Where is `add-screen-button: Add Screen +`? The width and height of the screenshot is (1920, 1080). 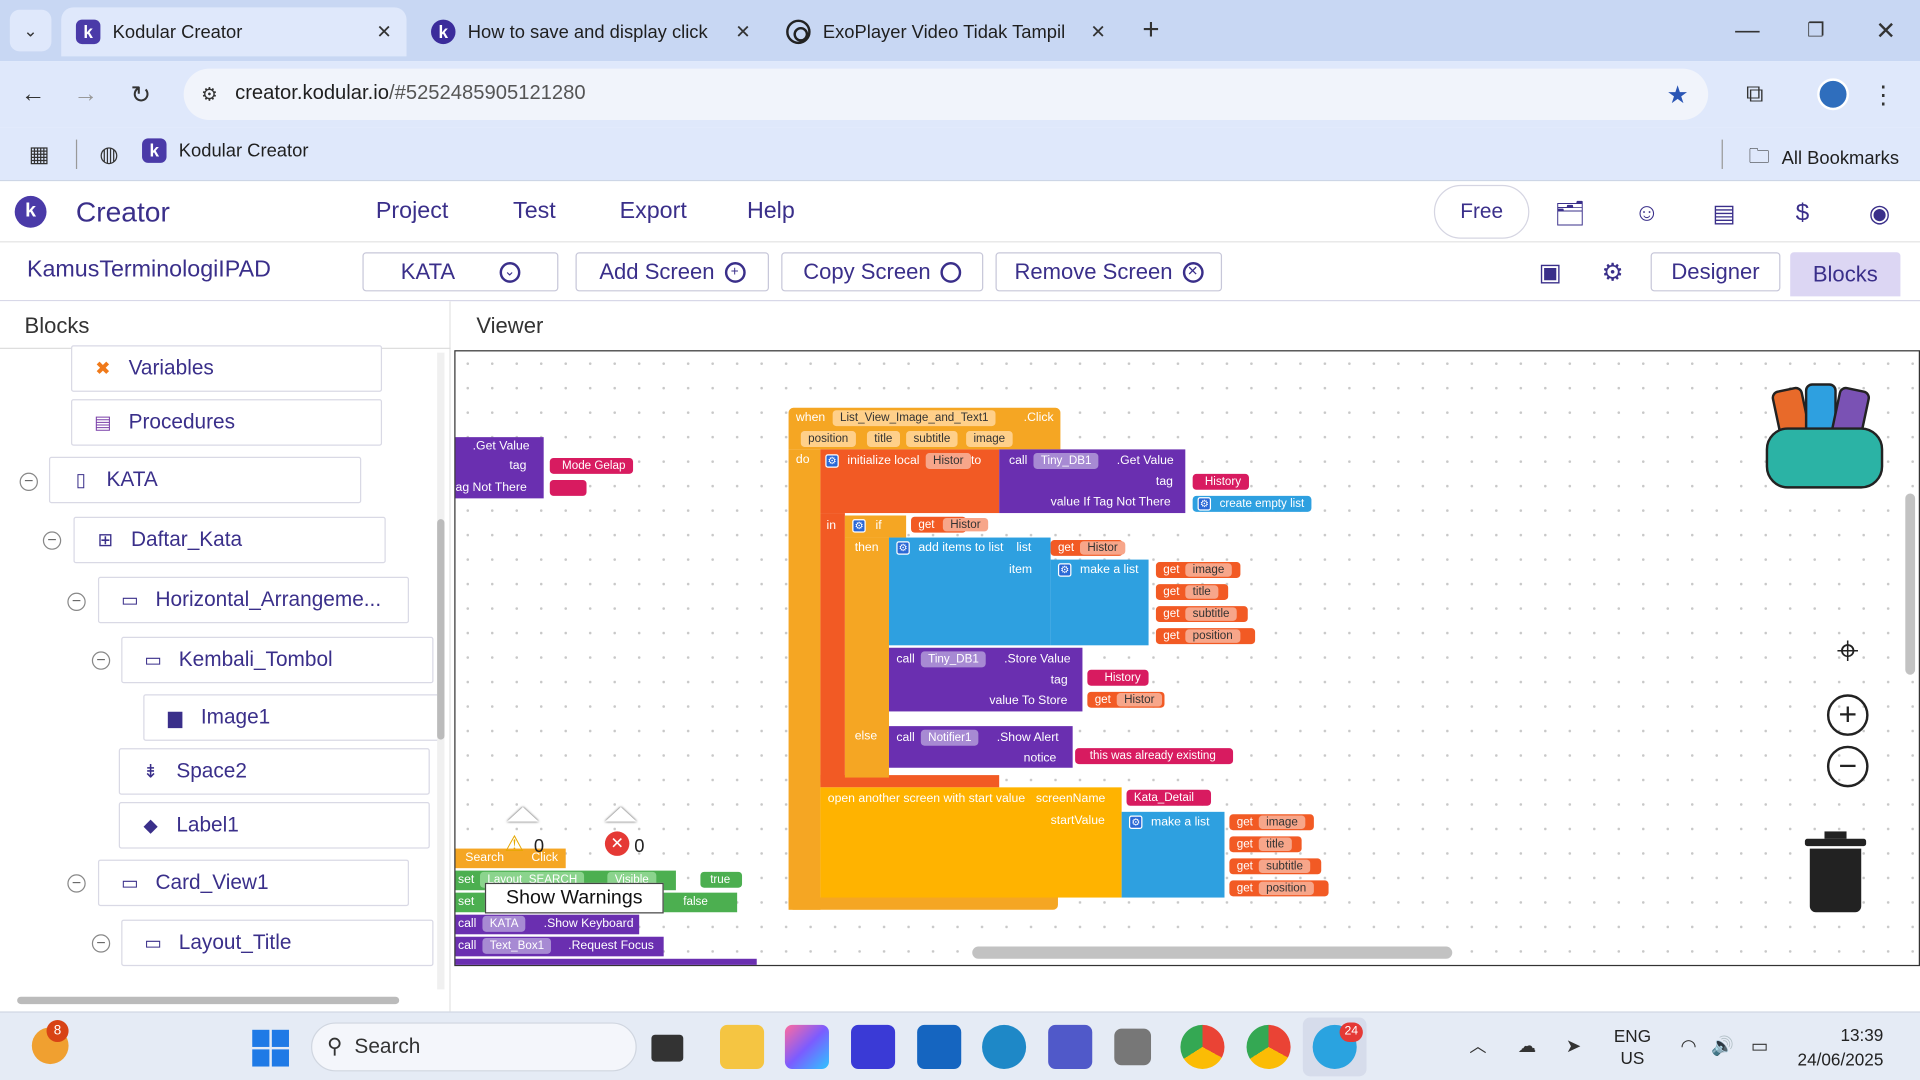 add-screen-button: Add Screen + is located at coordinates (672, 272).